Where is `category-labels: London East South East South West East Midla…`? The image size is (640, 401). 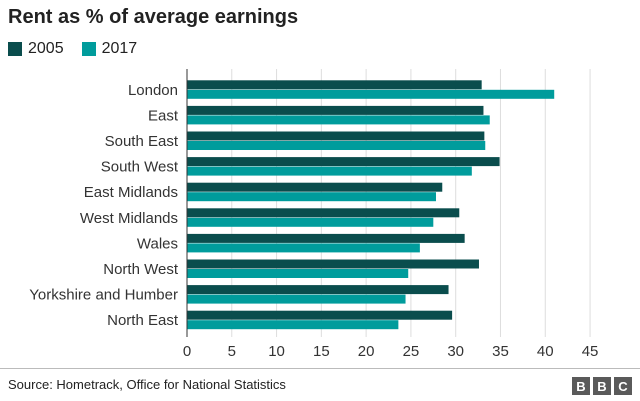
category-labels: London East South East South West East Midla… is located at coordinates (104, 205).